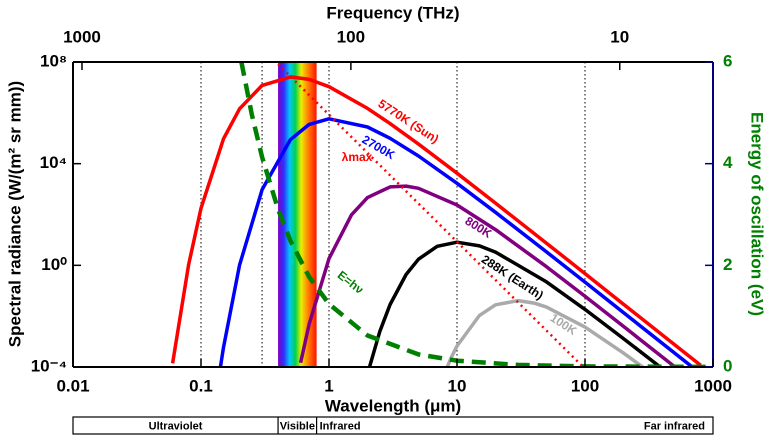 The image size is (768, 446). I want to click on x-tick-label: 1, so click(328, 385).